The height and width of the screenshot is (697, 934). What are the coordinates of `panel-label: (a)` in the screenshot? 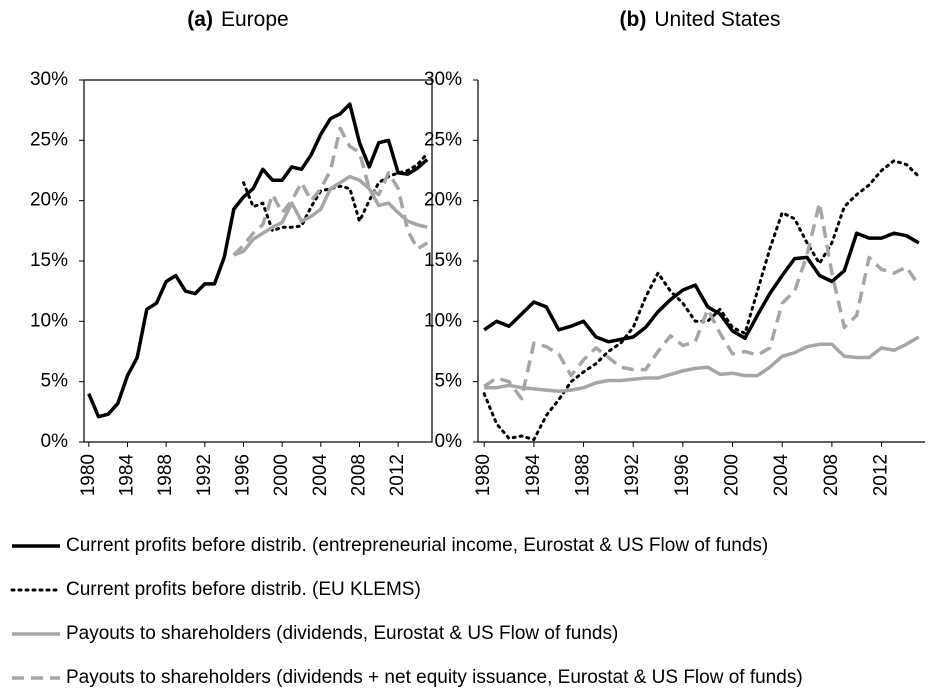 It's located at (200, 19).